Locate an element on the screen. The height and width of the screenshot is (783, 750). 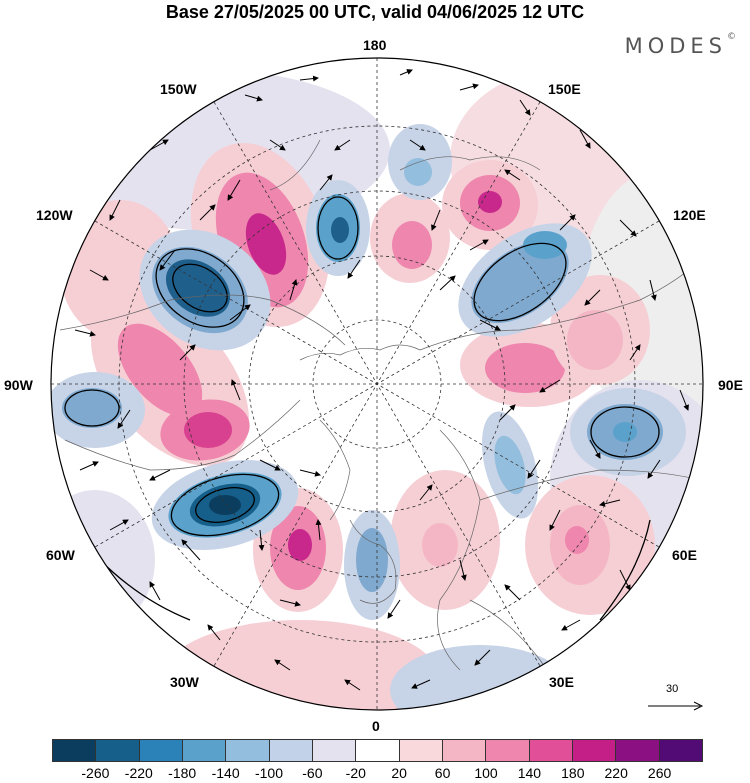
colorbar is located at coordinates (377, 750).